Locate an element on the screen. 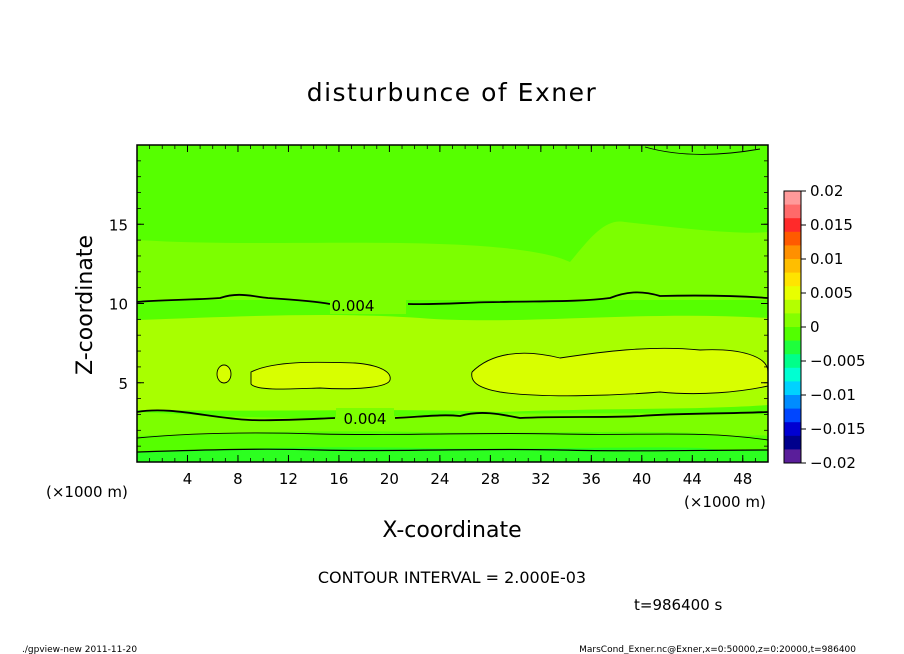 This screenshot has width=904, height=654. colorbar is located at coordinates (792, 327).